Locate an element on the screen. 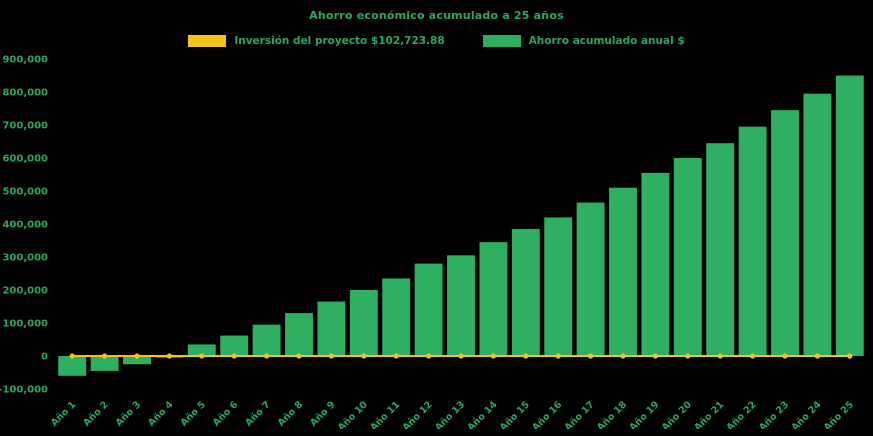  y-axis-tick-label: 900,000 is located at coordinates (25, 60).